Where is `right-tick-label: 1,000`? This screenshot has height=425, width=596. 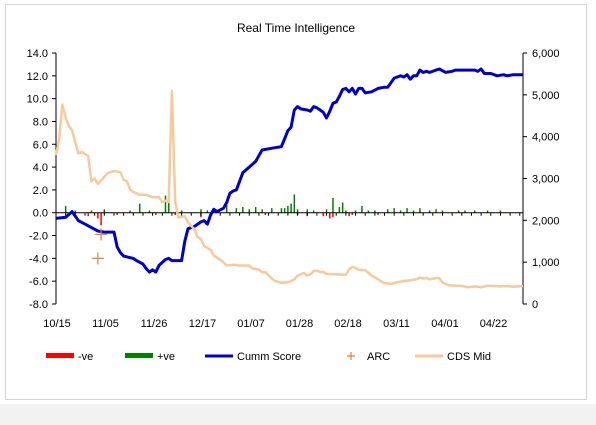
right-tick-label: 1,000 is located at coordinates (546, 263).